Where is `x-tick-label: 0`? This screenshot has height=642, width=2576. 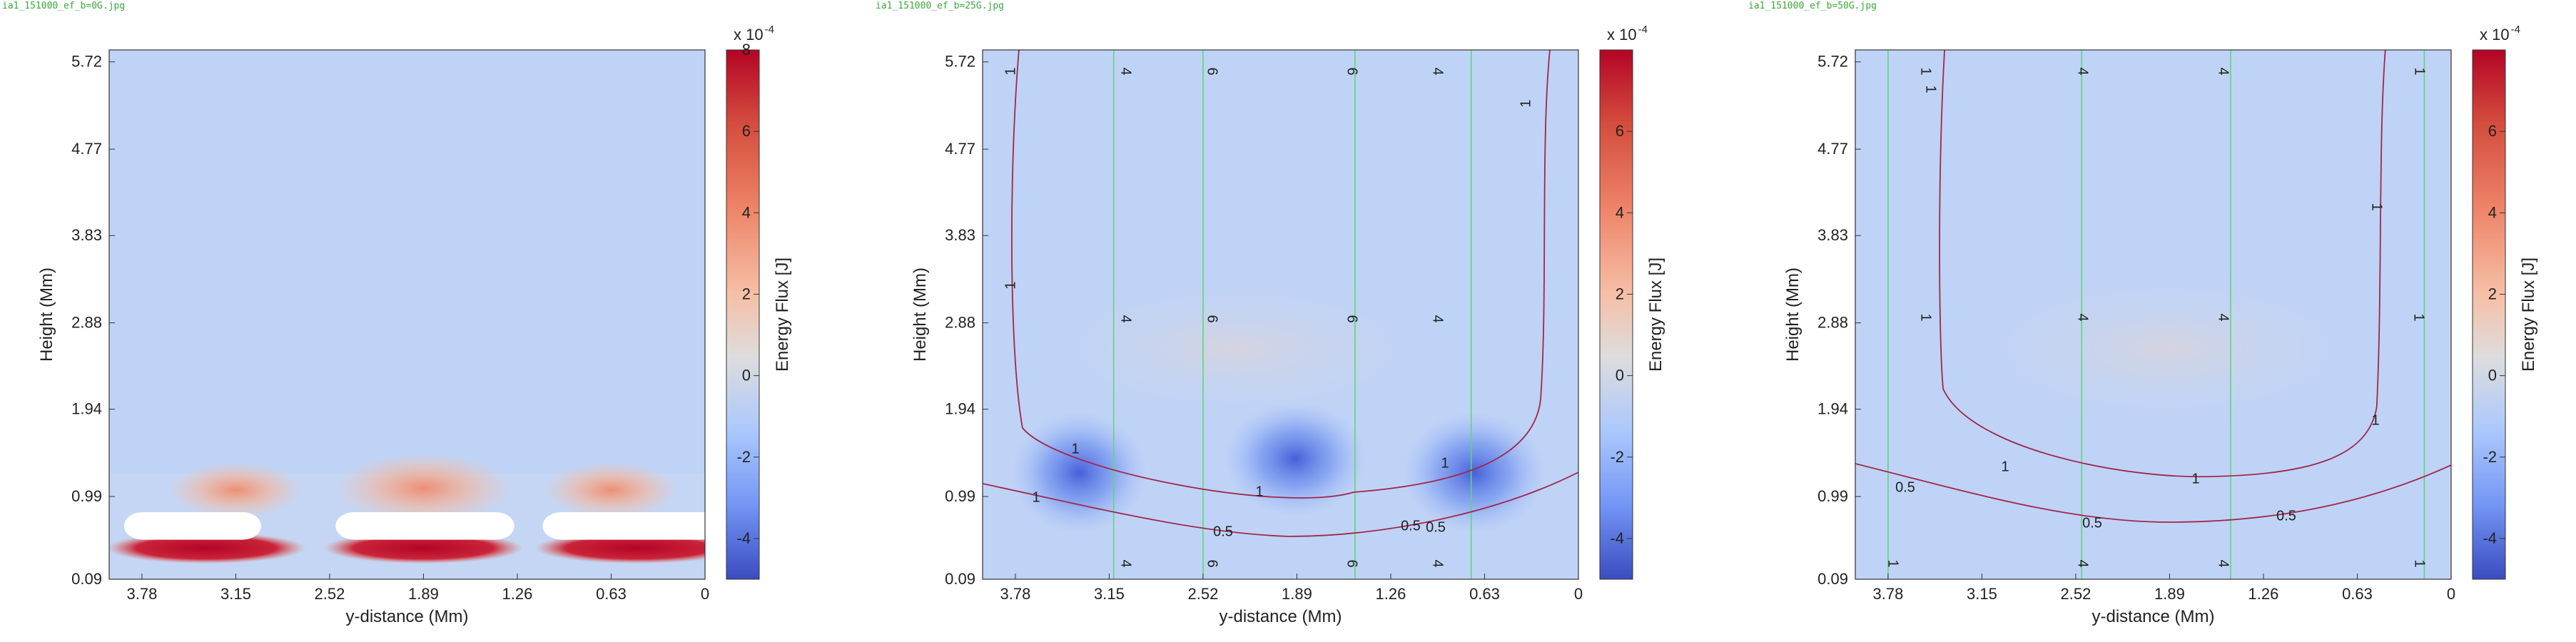
x-tick-label: 0 is located at coordinates (1578, 594).